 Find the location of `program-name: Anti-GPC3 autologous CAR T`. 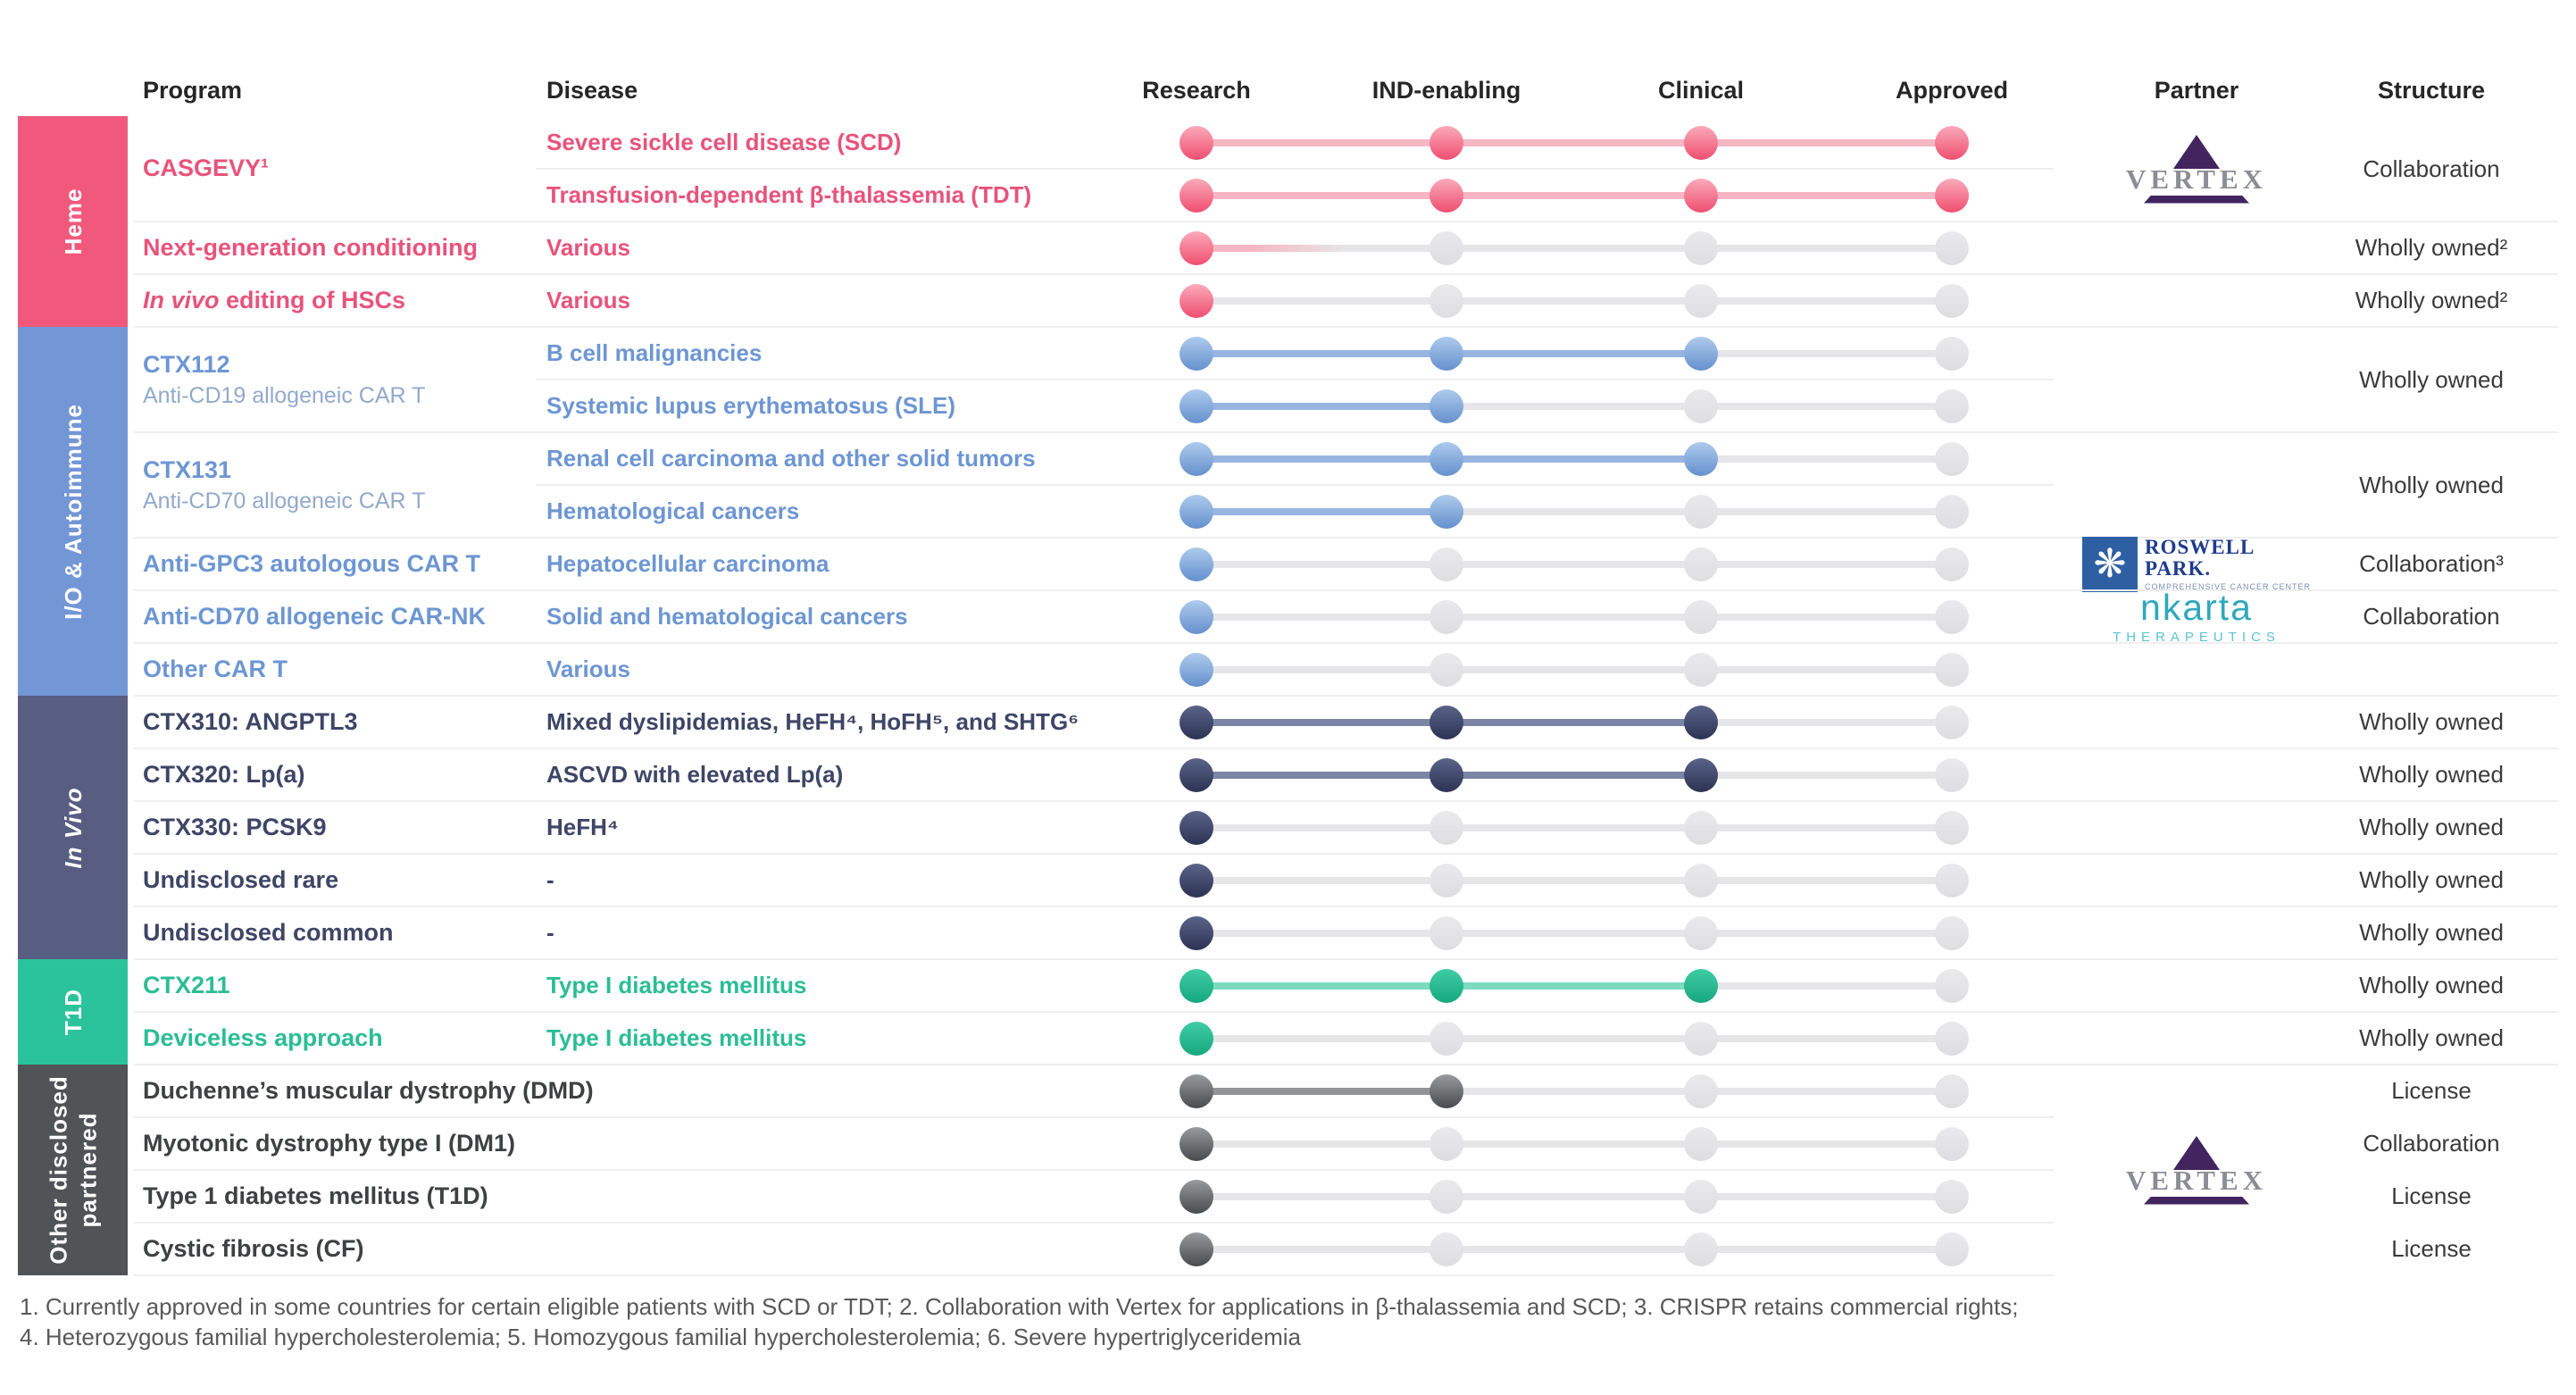

program-name: Anti-GPC3 autologous CAR T is located at coordinates (311, 563).